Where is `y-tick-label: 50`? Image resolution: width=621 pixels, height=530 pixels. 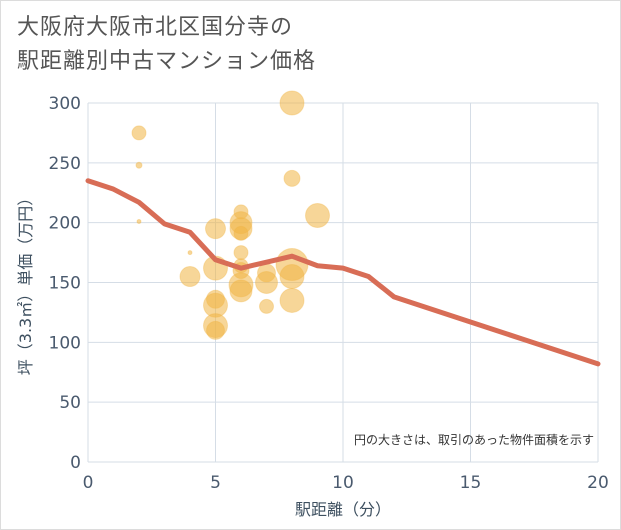
y-tick-label: 50 is located at coordinates (70, 403).